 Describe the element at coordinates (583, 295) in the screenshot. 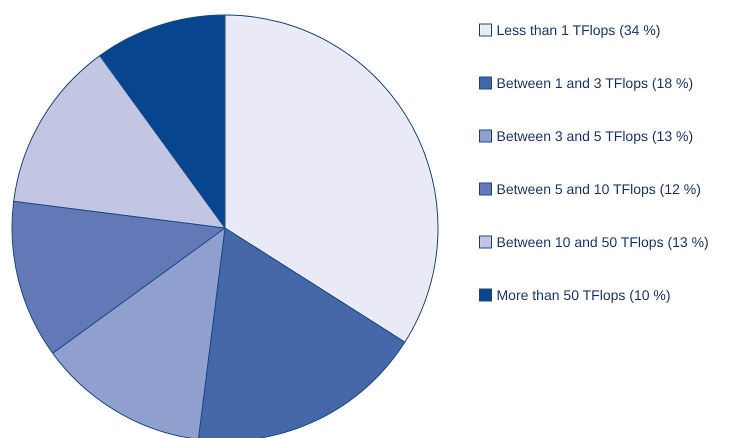

I see `legend-label: More than 50 TFlops (10 %)` at that location.